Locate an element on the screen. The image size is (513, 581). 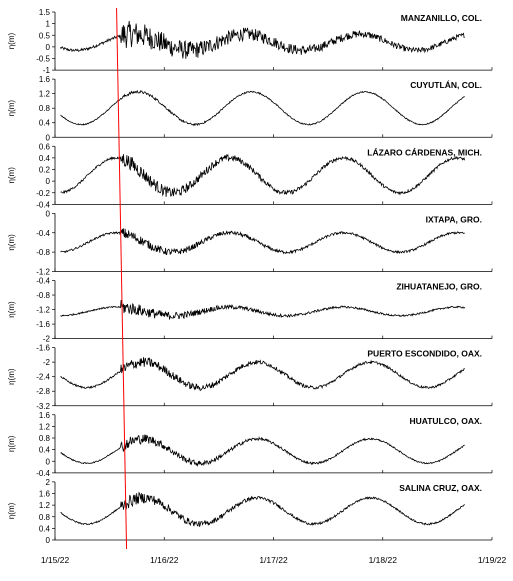
panel-8: 2 1.6 1.2 0.8 0.4 0 η(m) SALINA CRUZ, OAX. is located at coordinates (250, 511).